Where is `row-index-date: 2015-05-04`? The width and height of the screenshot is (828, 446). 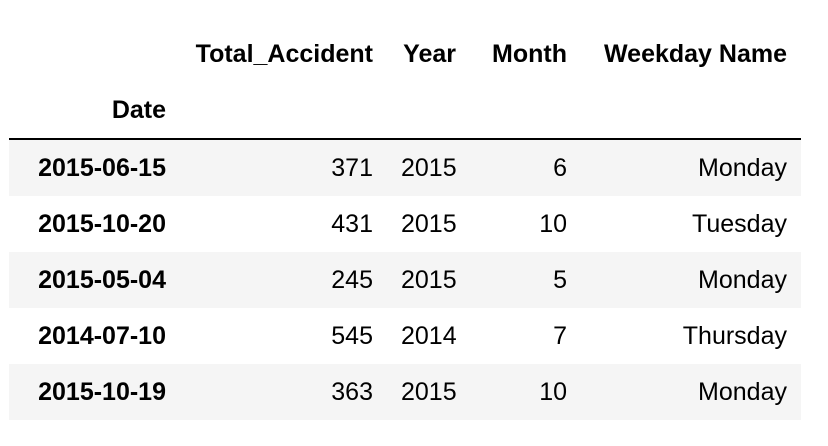
row-index-date: 2015-05-04 is located at coordinates (102, 280).